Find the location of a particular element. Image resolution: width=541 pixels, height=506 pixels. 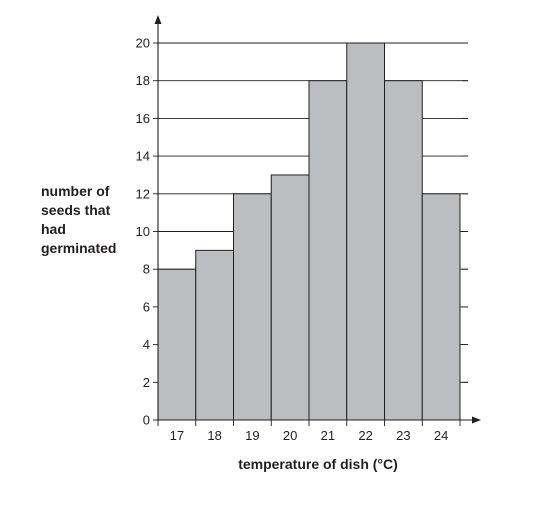

x-tick-label-20: 20 is located at coordinates (290, 435).